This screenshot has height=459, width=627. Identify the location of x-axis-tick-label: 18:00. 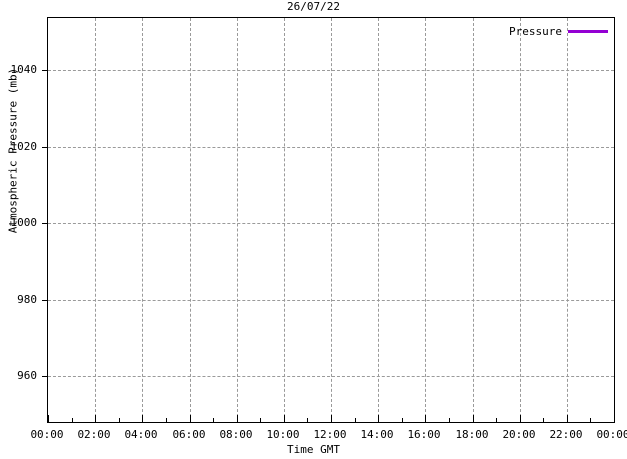
(472, 434).